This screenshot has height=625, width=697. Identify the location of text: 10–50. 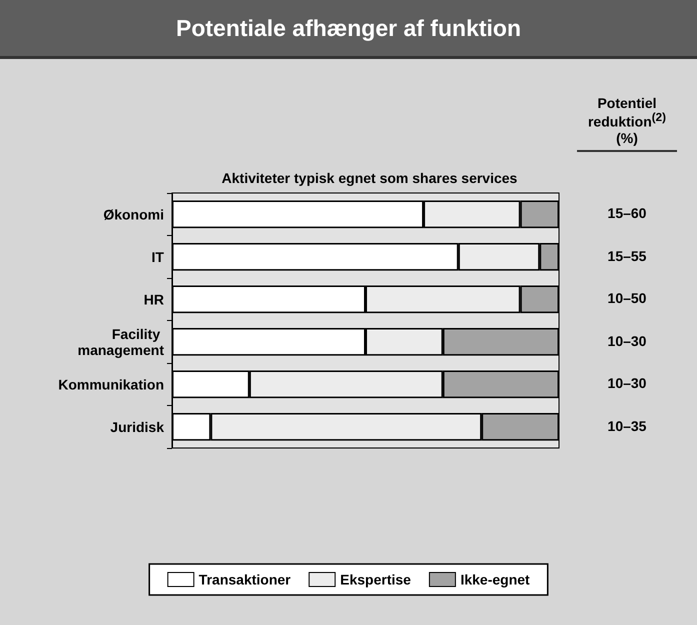
(627, 298).